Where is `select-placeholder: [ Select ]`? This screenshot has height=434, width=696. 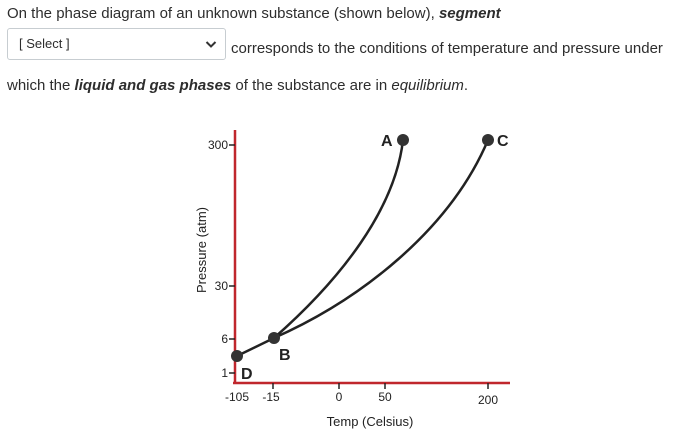
select-placeholder: [ Select ] is located at coordinates (44, 43).